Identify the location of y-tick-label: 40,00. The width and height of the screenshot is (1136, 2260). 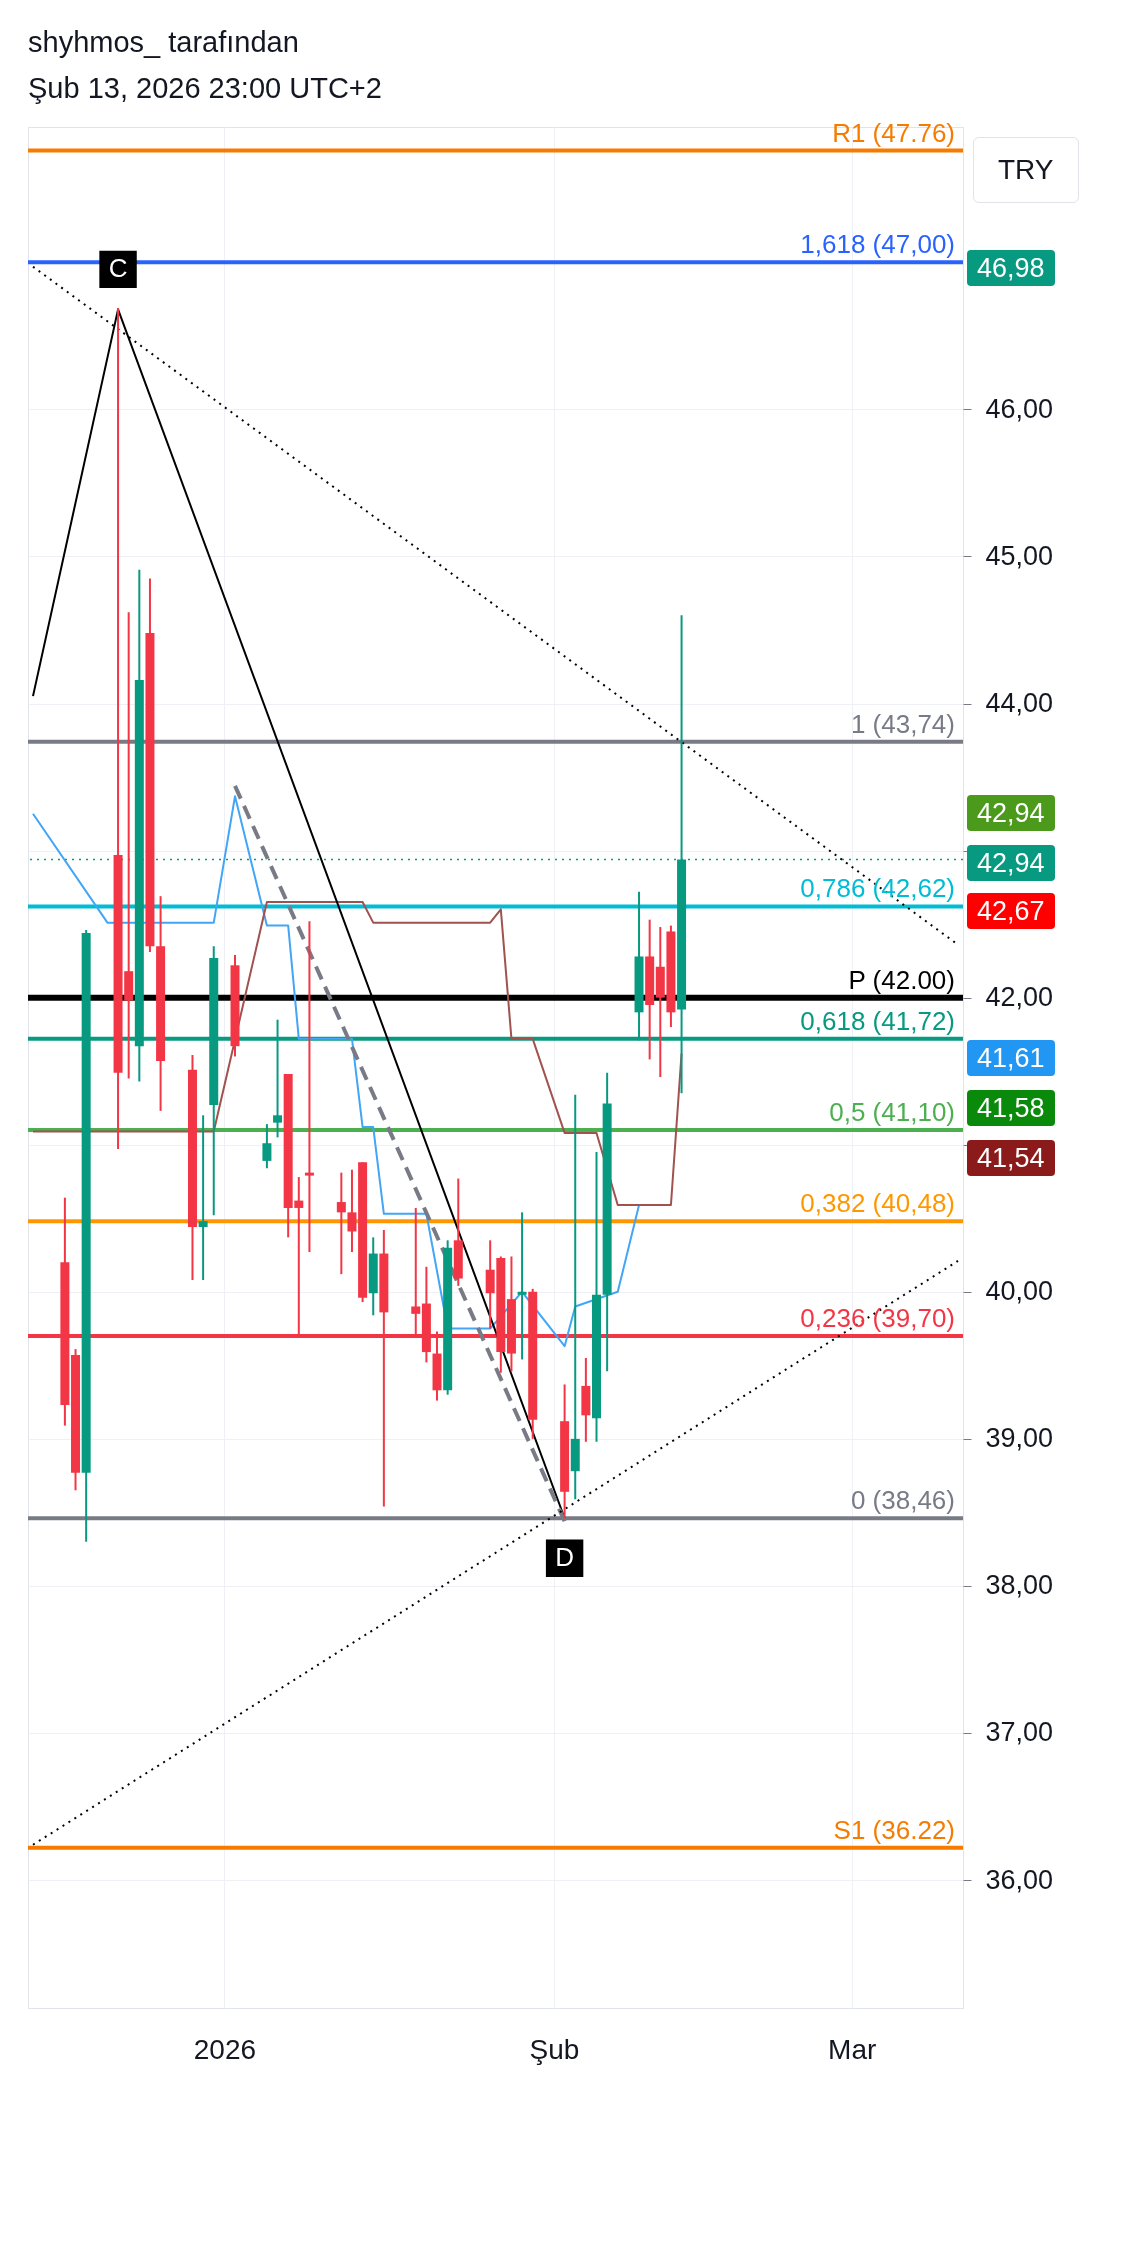
(1019, 1291).